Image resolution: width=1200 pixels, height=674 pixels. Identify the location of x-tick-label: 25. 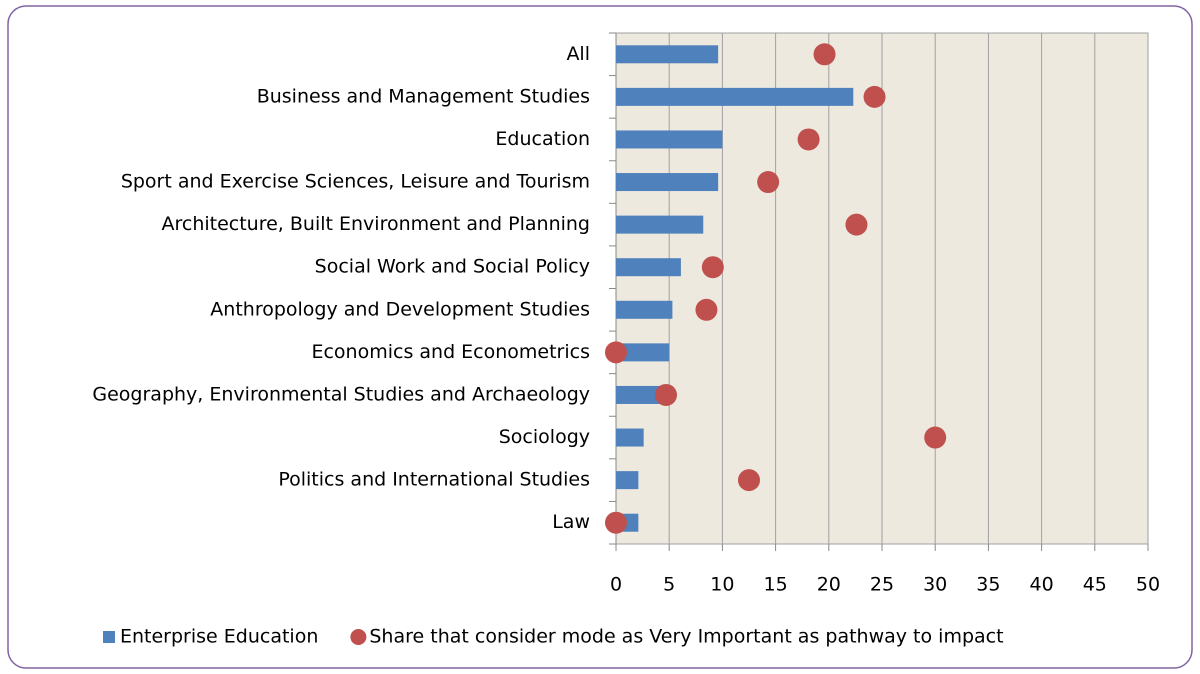
(882, 585).